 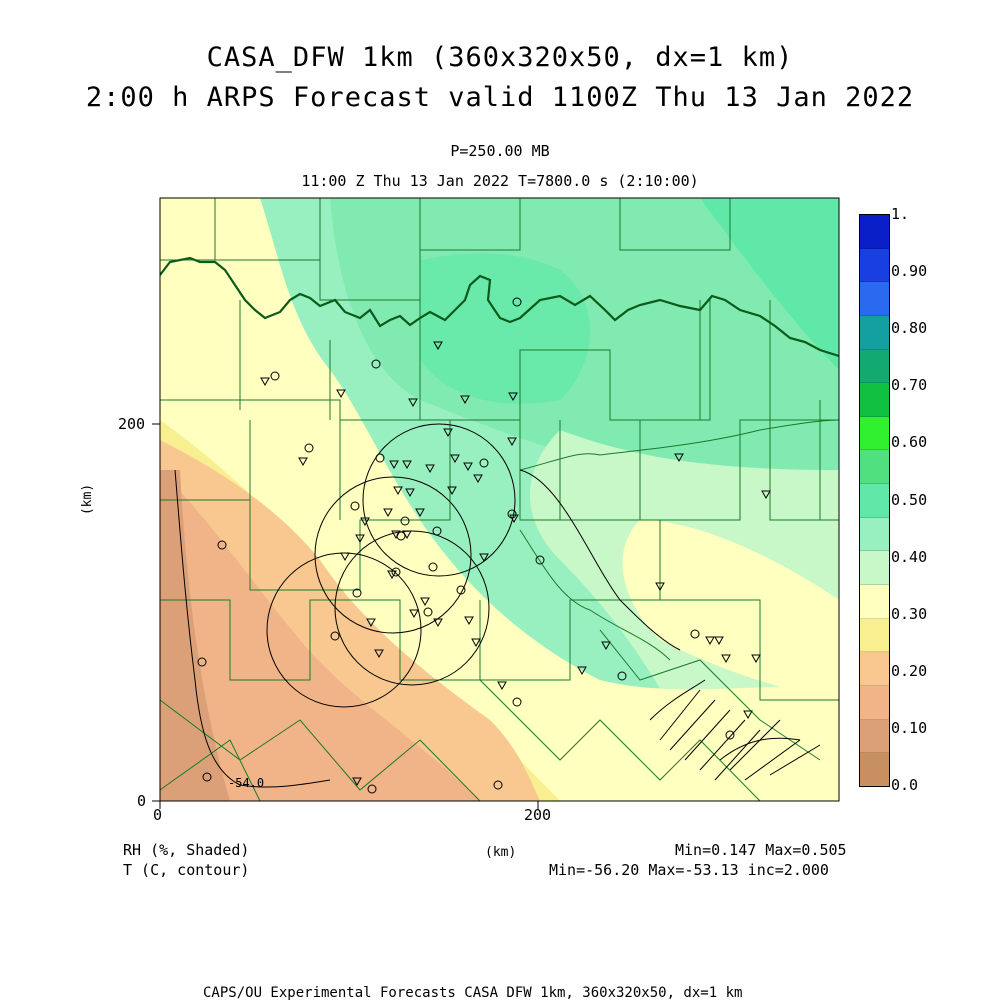 I want to click on colorbar-label: 0.20, so click(x=909, y=670).